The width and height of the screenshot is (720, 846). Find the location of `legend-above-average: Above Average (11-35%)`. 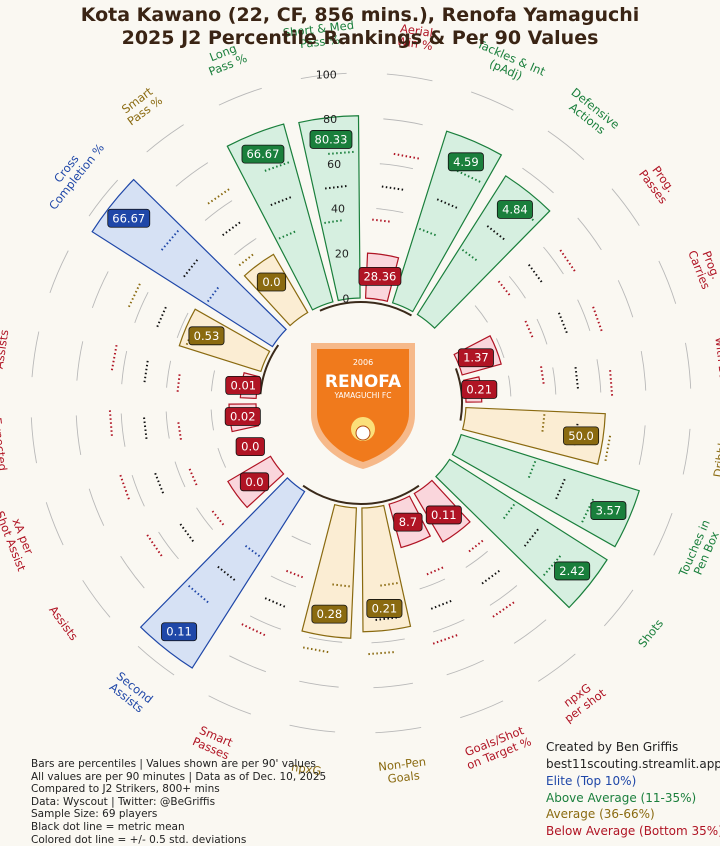

legend-above-average: Above Average (11-35%) is located at coordinates (621, 797).